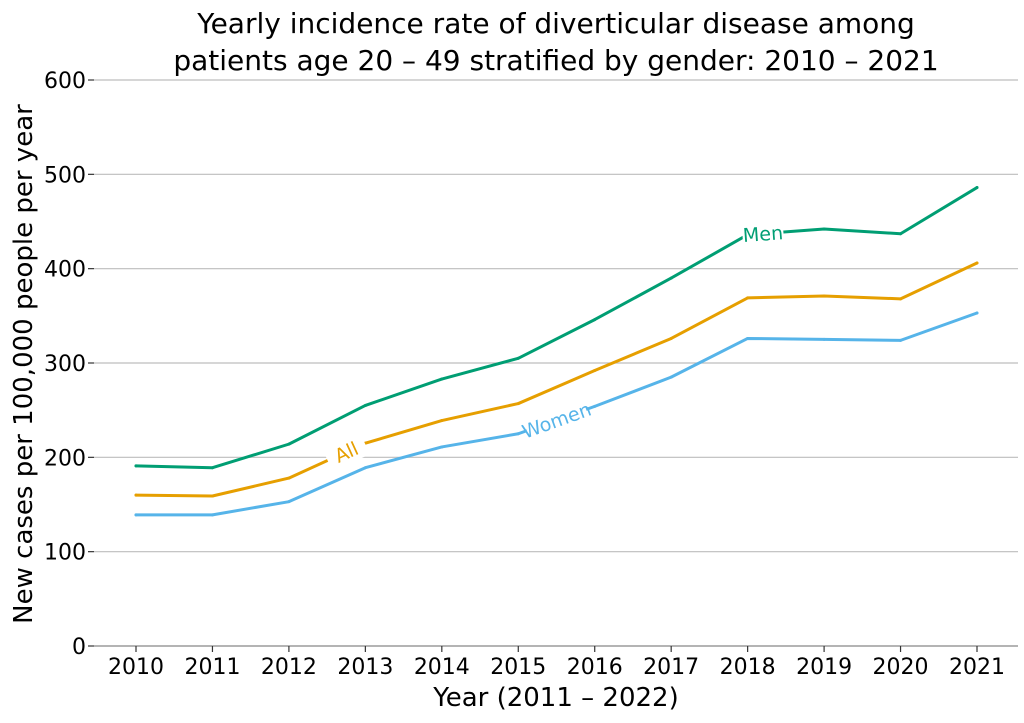 The width and height of the screenshot is (1024, 723). I want to click on data-point-women-2019, so click(824, 339).